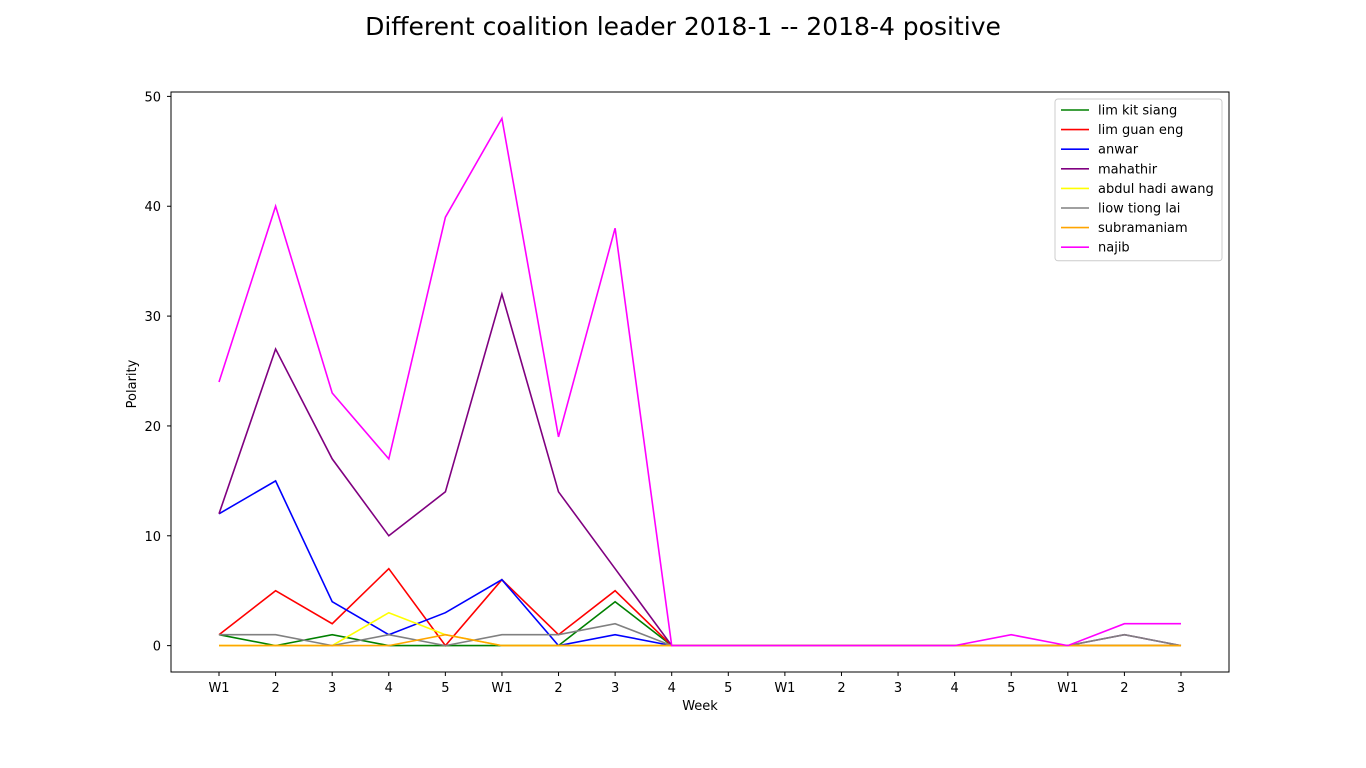  What do you see at coordinates (1118, 150) in the screenshot?
I see `legend-label: anwar` at bounding box center [1118, 150].